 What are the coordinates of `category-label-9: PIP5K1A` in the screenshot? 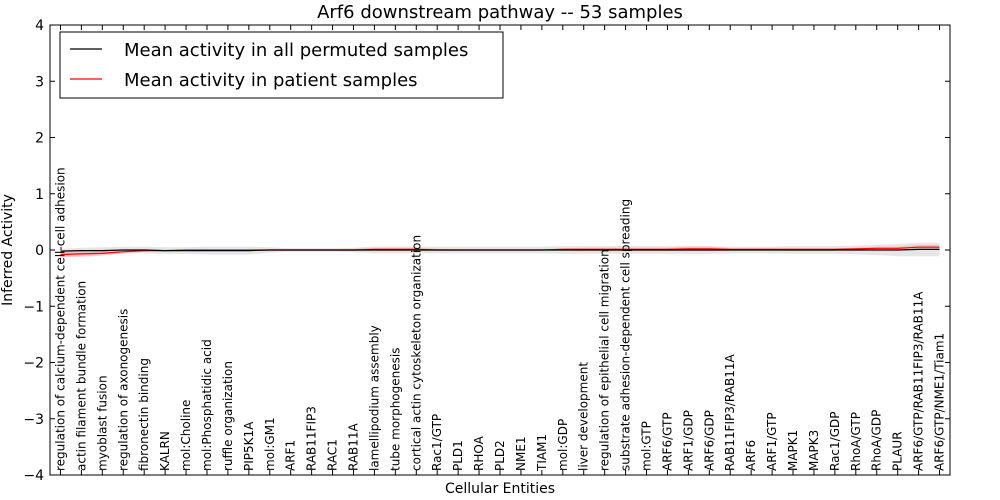 It's located at (249, 446).